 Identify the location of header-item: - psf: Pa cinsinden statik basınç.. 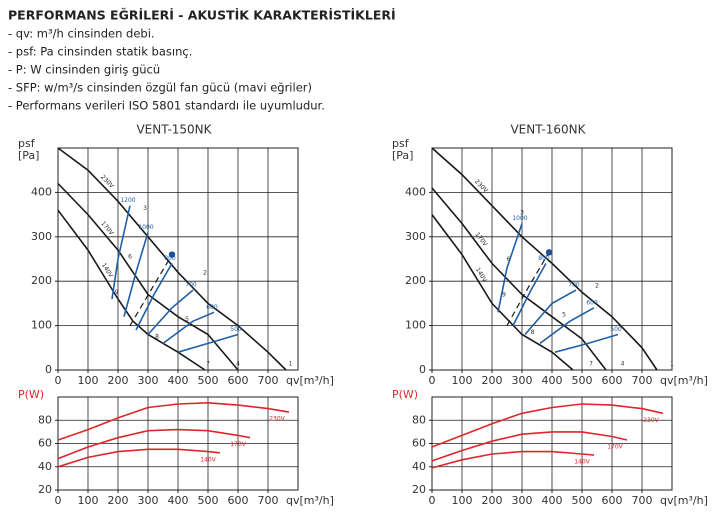
(100, 52).